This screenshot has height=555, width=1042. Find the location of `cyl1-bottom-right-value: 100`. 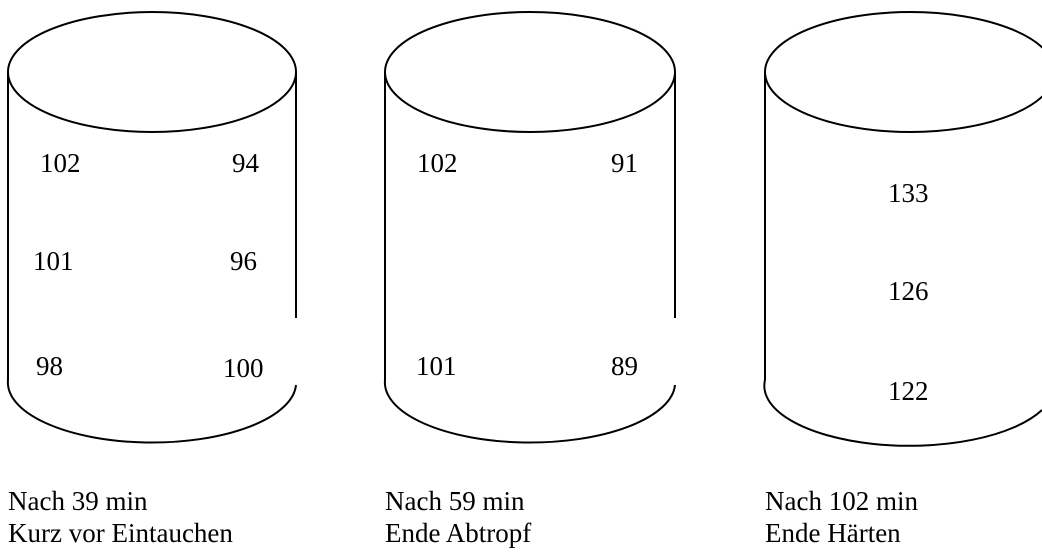

cyl1-bottom-right-value: 100 is located at coordinates (243, 368).